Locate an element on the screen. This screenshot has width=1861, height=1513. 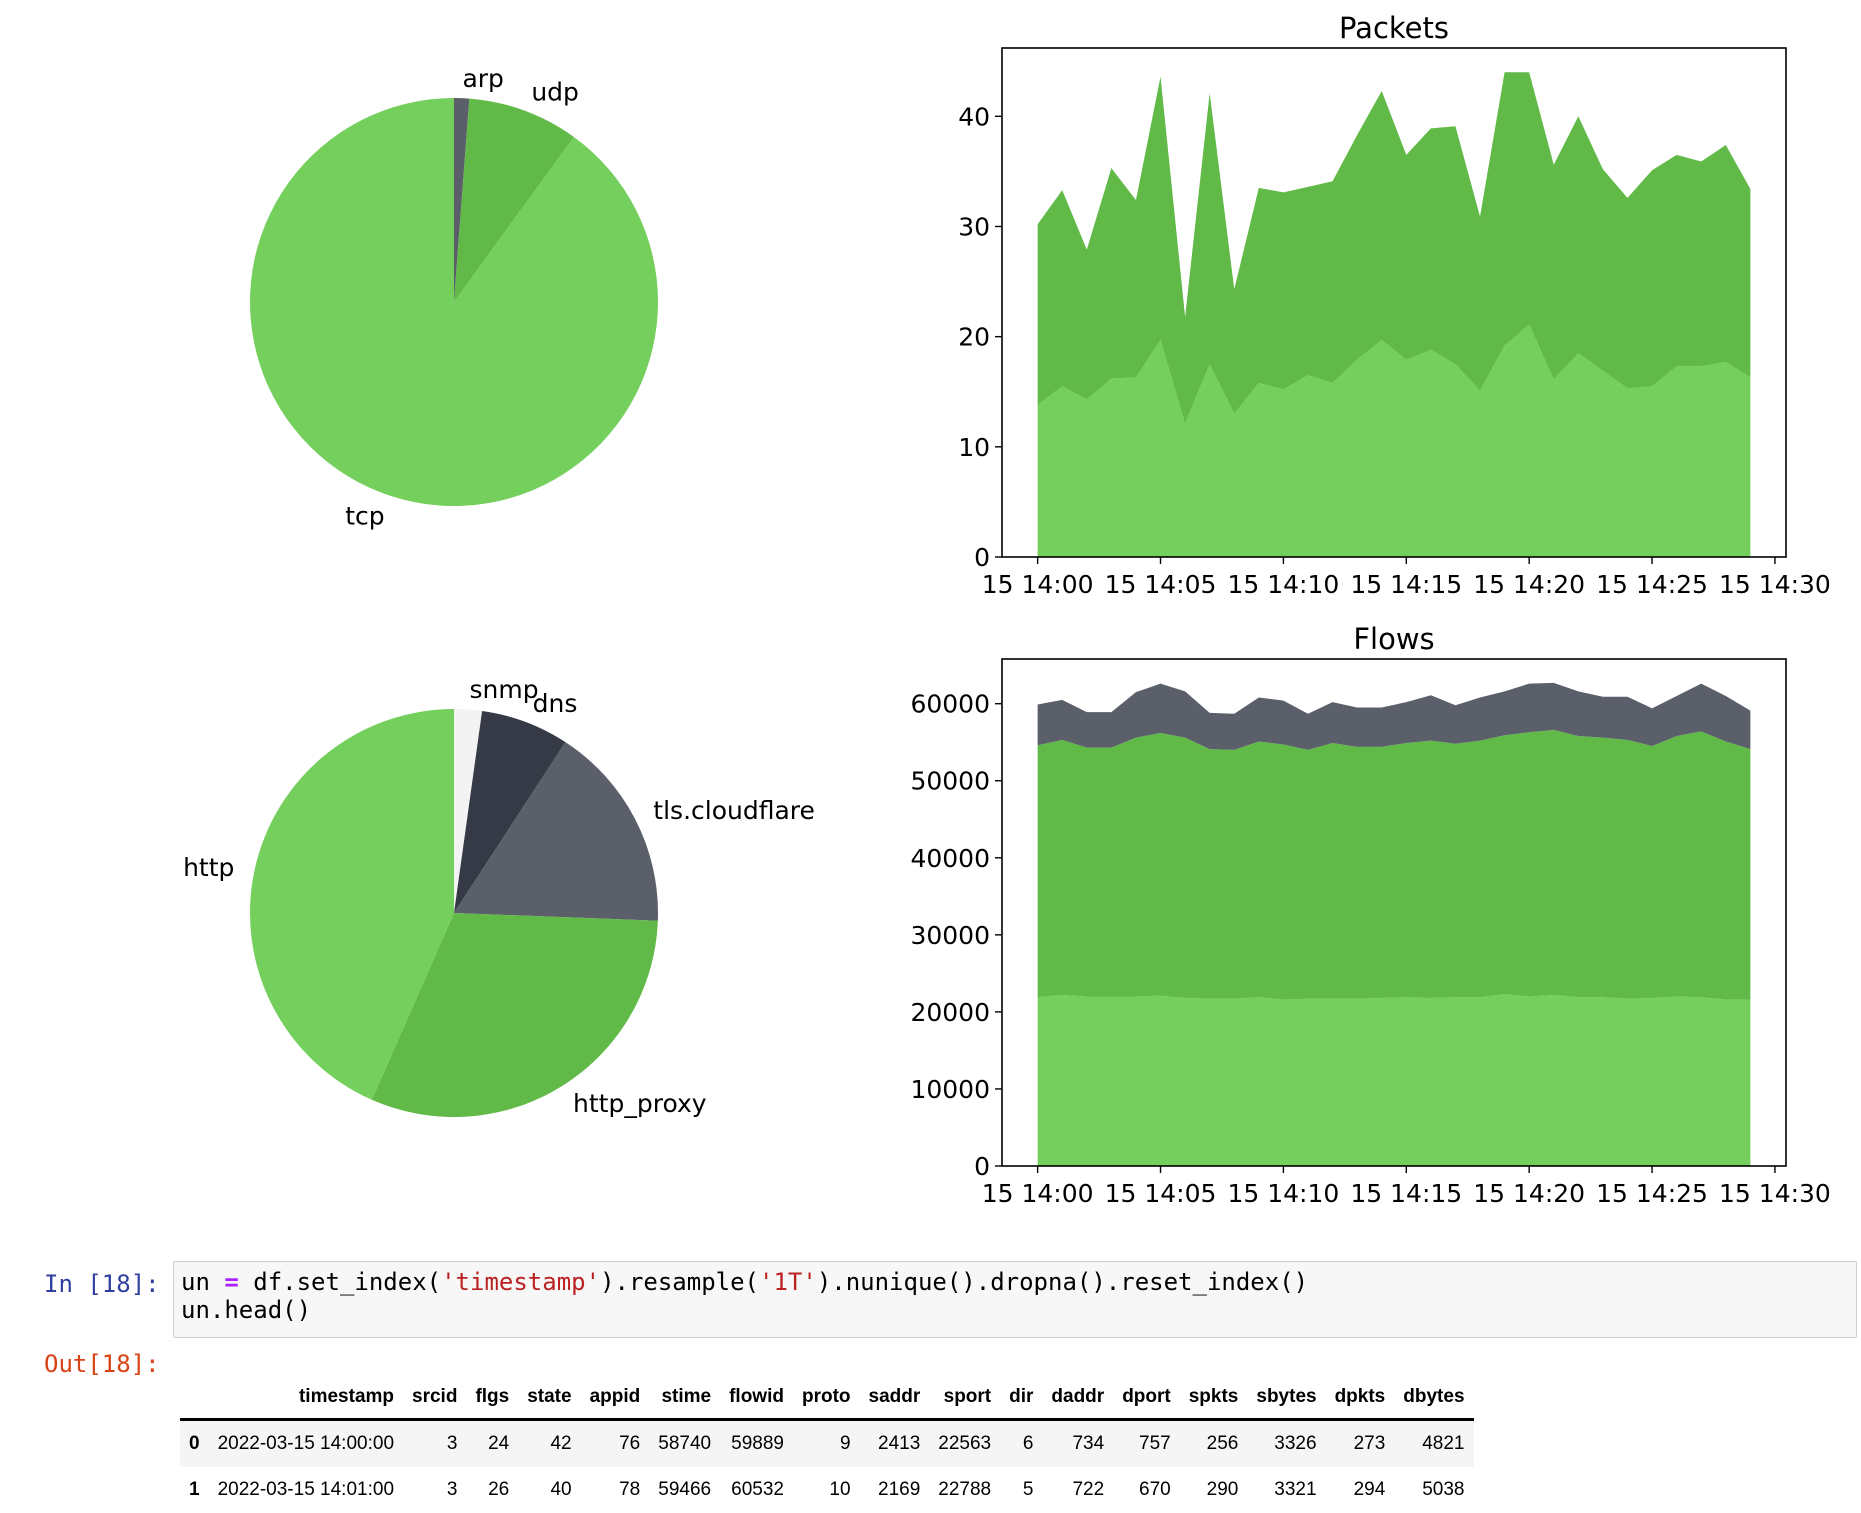
output-prompt: Out[18]: is located at coordinates (102, 1364).